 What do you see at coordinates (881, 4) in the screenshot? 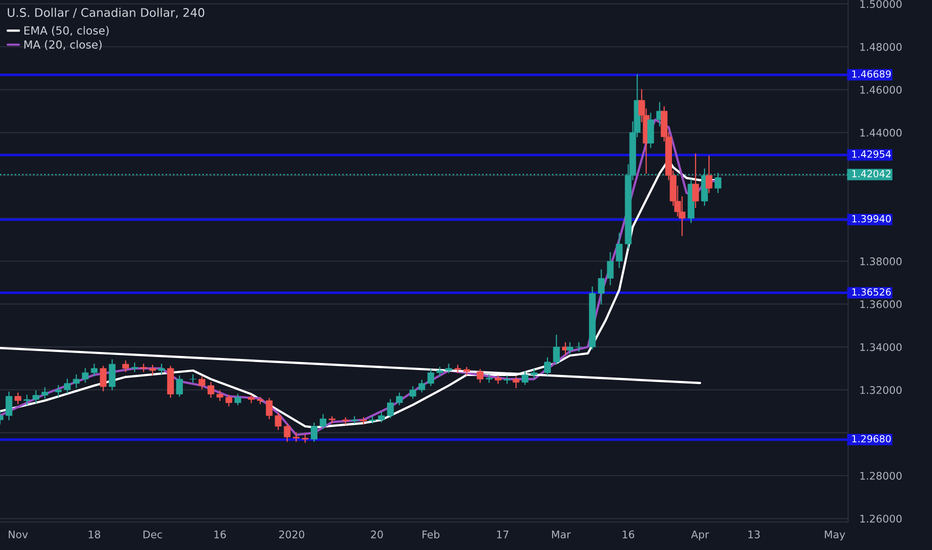
I see `y-tick-label: 1.50000` at bounding box center [881, 4].